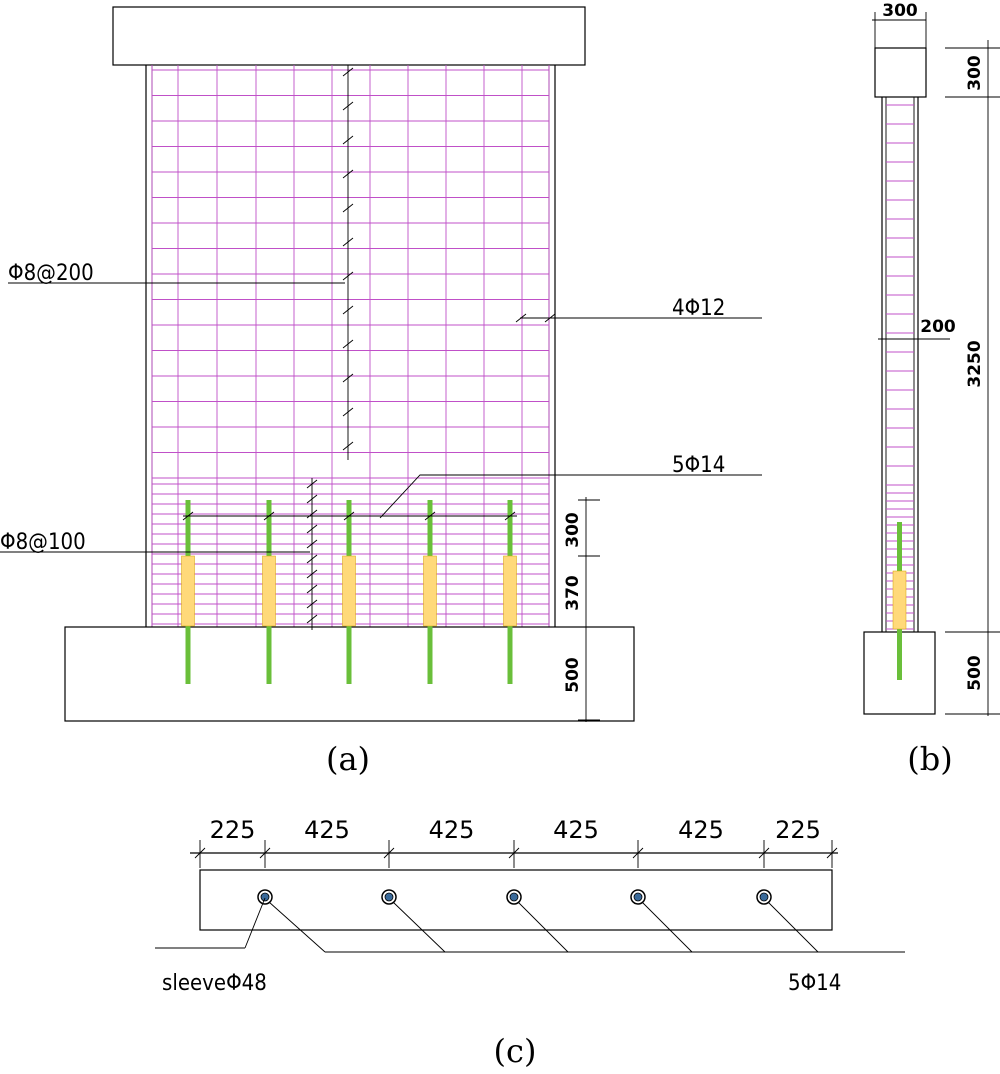 The height and width of the screenshot is (1074, 1000). Describe the element at coordinates (214, 983) in the screenshot. I see `sleeve-label: sleeveΦ48` at that location.